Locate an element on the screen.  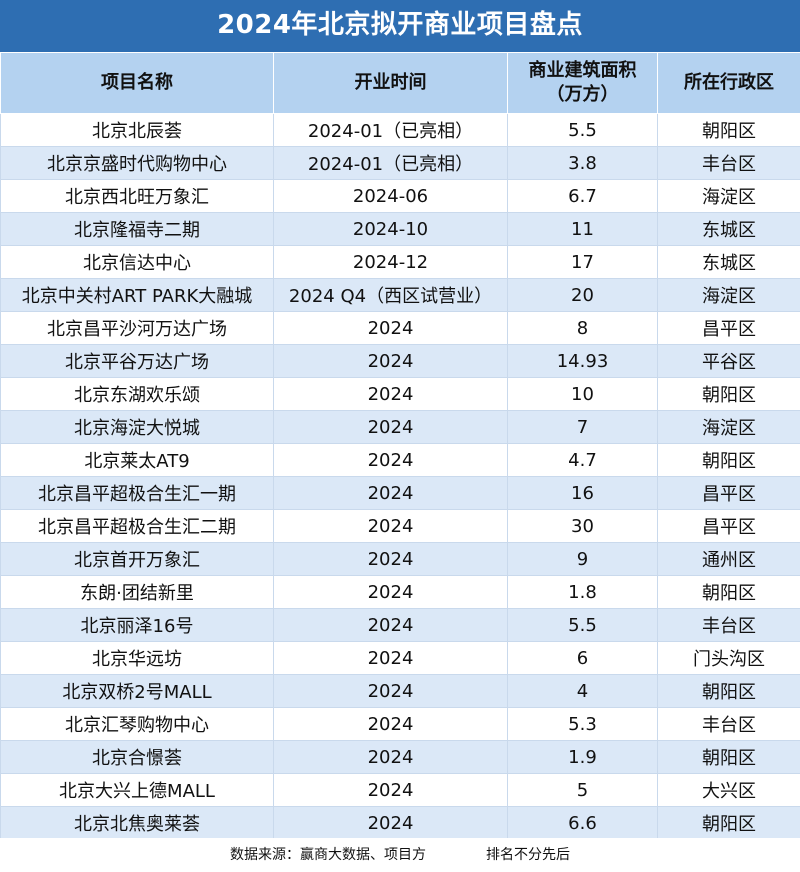
table-row: 北京东湖欢乐颂 2024 10 朝阳区 is located at coordinates (400, 394).